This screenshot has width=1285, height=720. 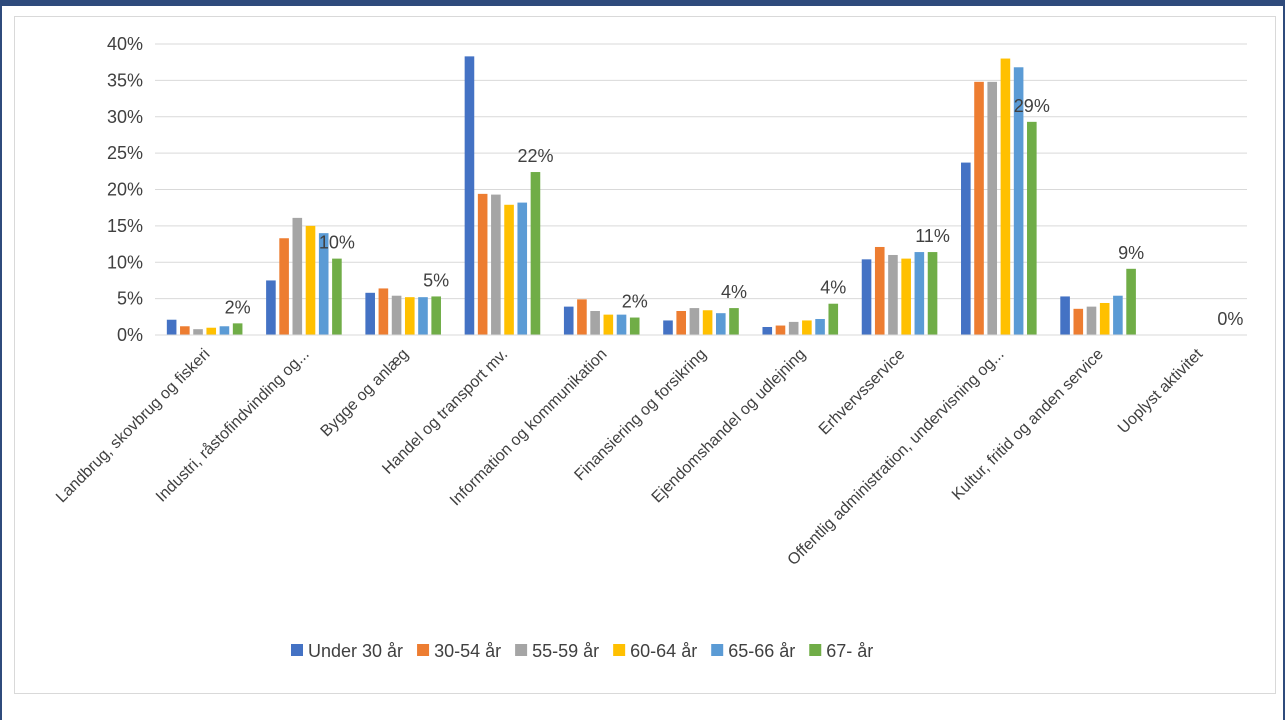 What do you see at coordinates (565, 651) in the screenshot?
I see `legend-label: 55-59 år` at bounding box center [565, 651].